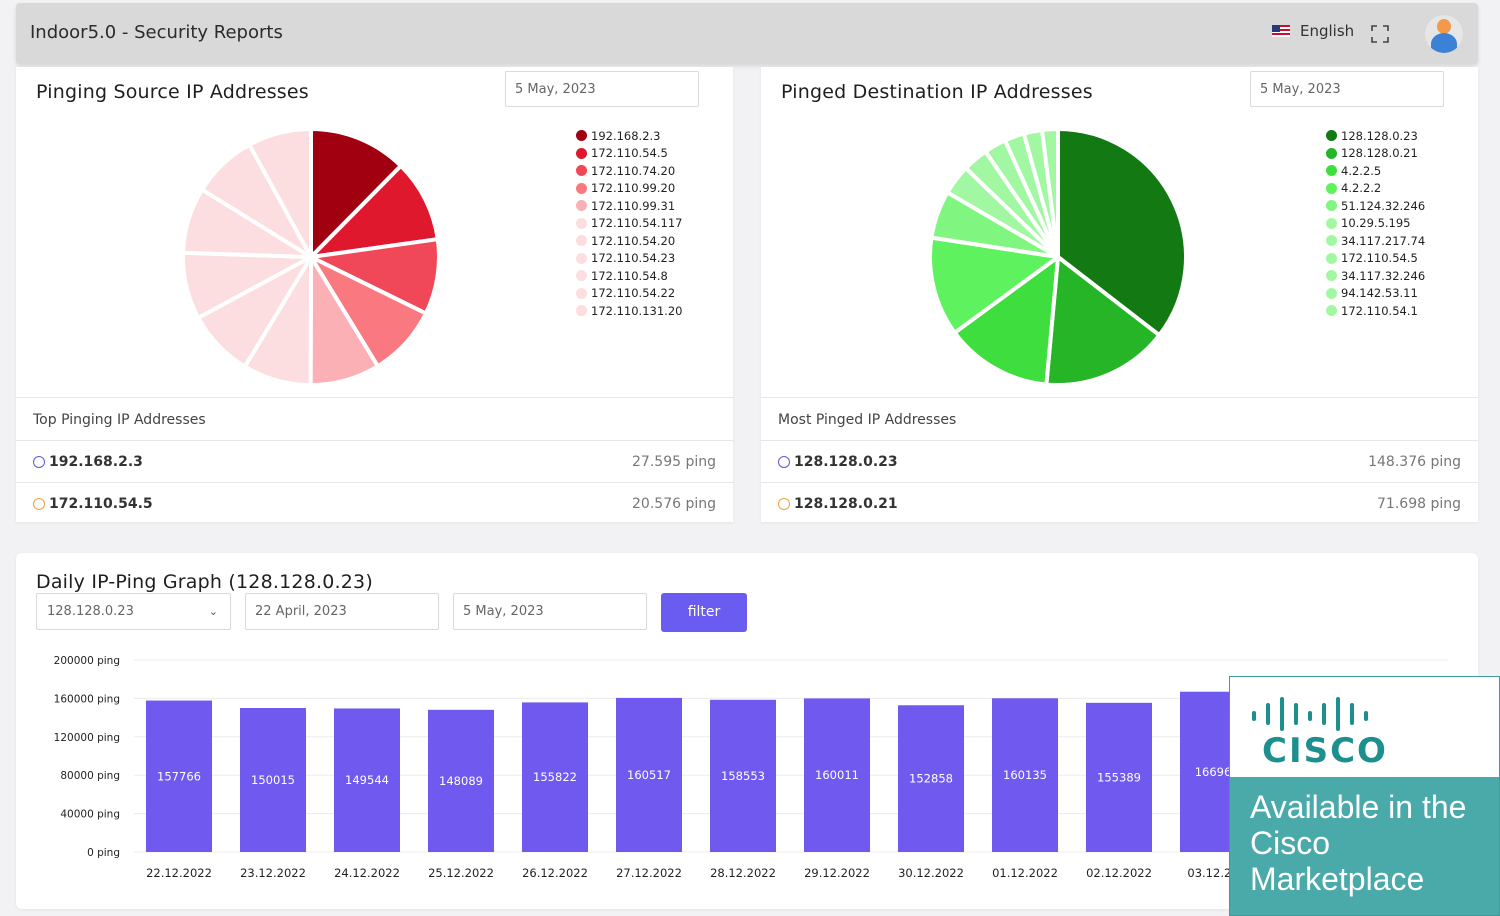 The image size is (1500, 916). What do you see at coordinates (342, 611) in the screenshot?
I see `from-date-picker: 22 April, 2023` at bounding box center [342, 611].